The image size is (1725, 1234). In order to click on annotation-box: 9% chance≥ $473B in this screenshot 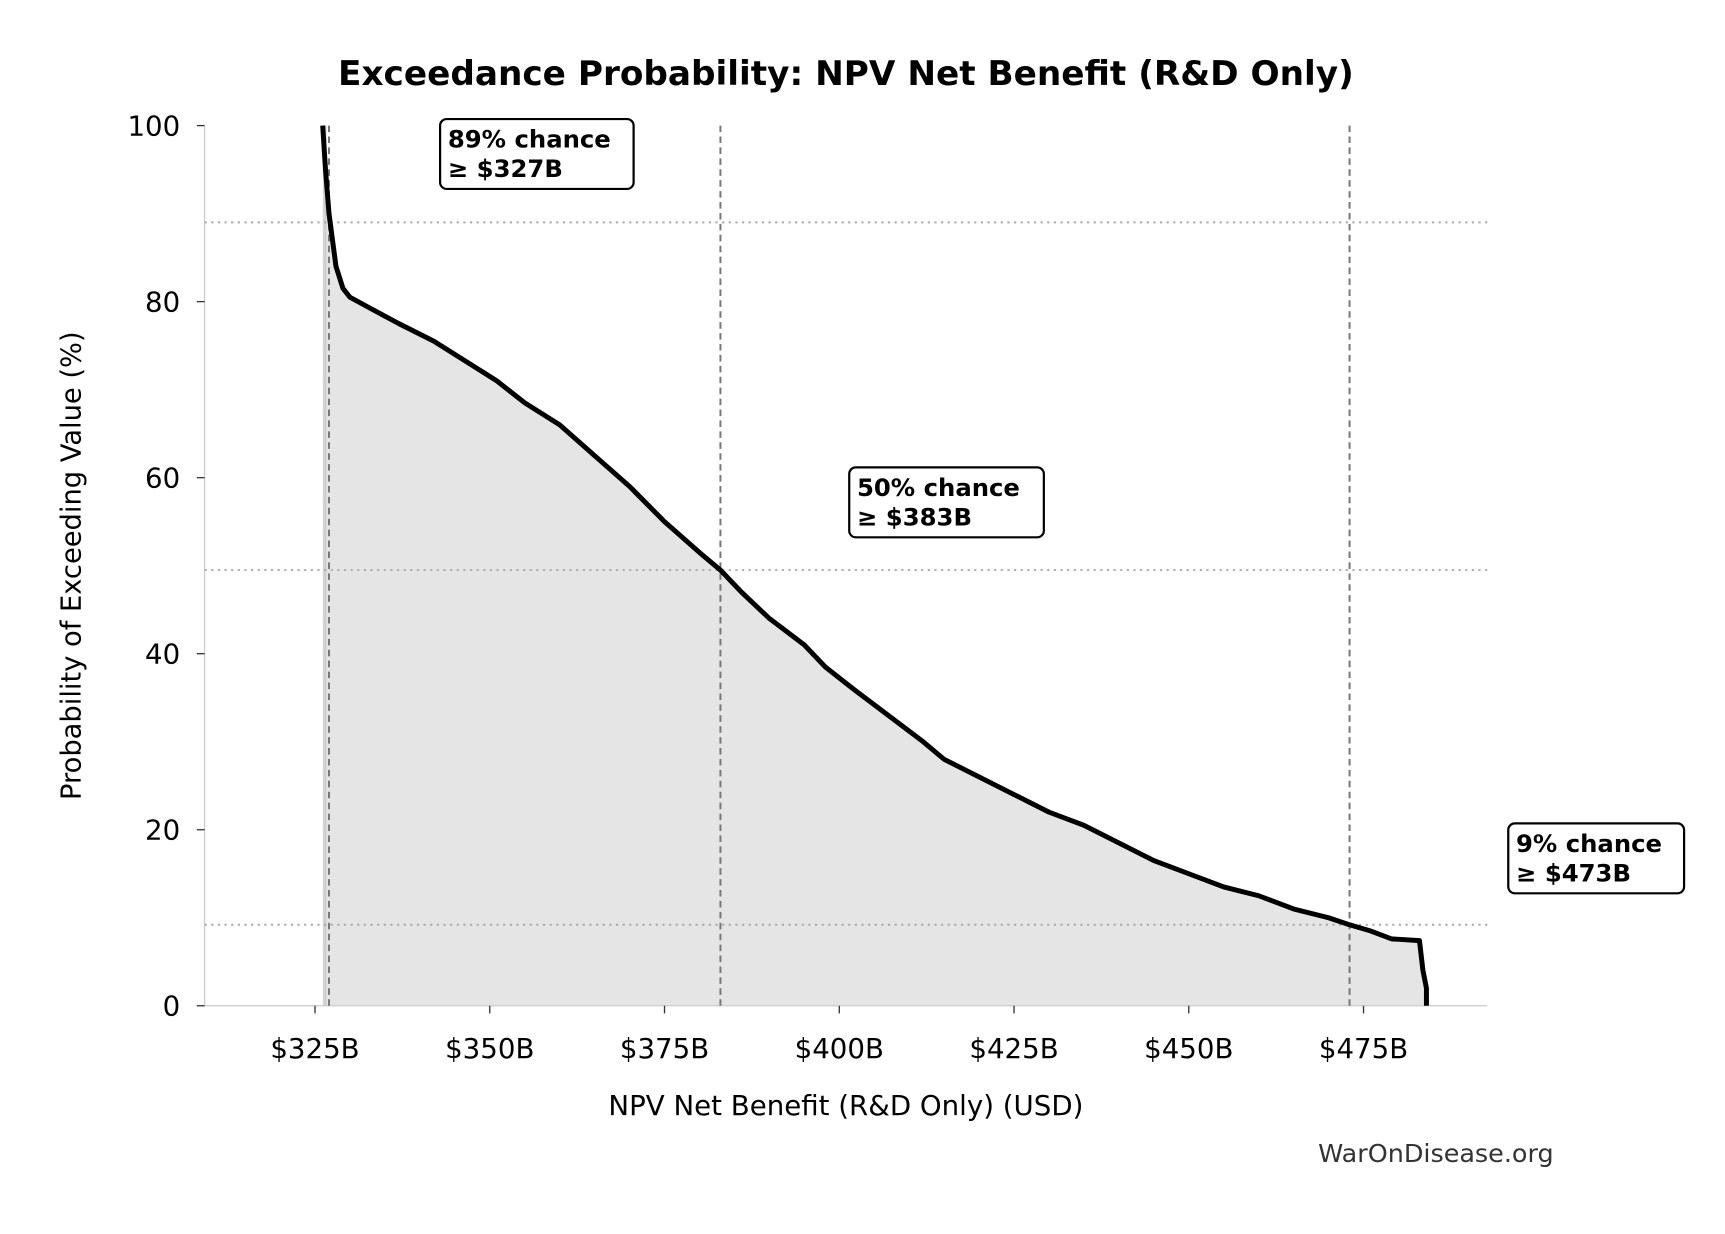, I will do `click(1596, 858)`.